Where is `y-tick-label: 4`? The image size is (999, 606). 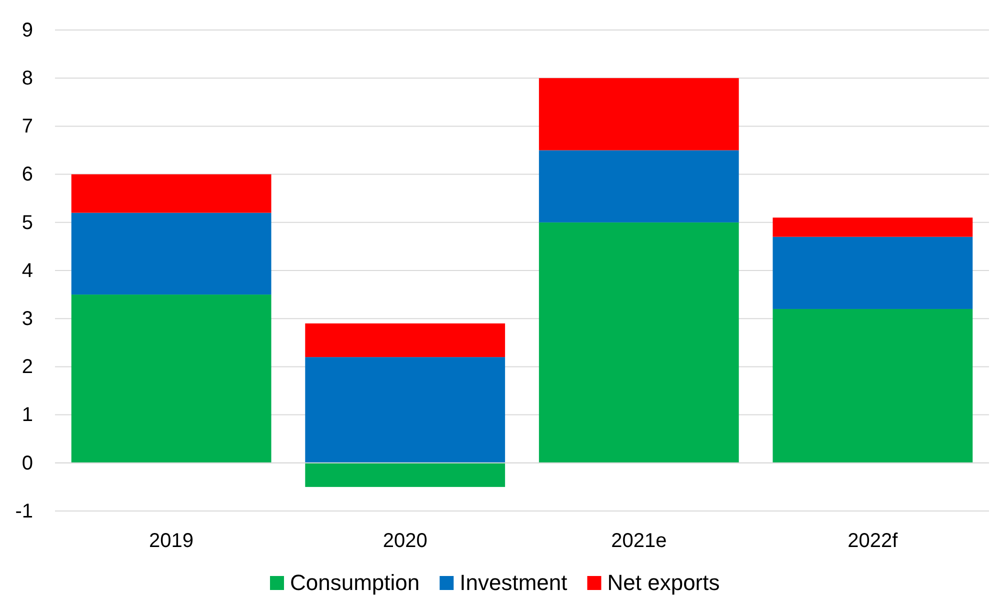 y-tick-label: 4 is located at coordinates (27, 271).